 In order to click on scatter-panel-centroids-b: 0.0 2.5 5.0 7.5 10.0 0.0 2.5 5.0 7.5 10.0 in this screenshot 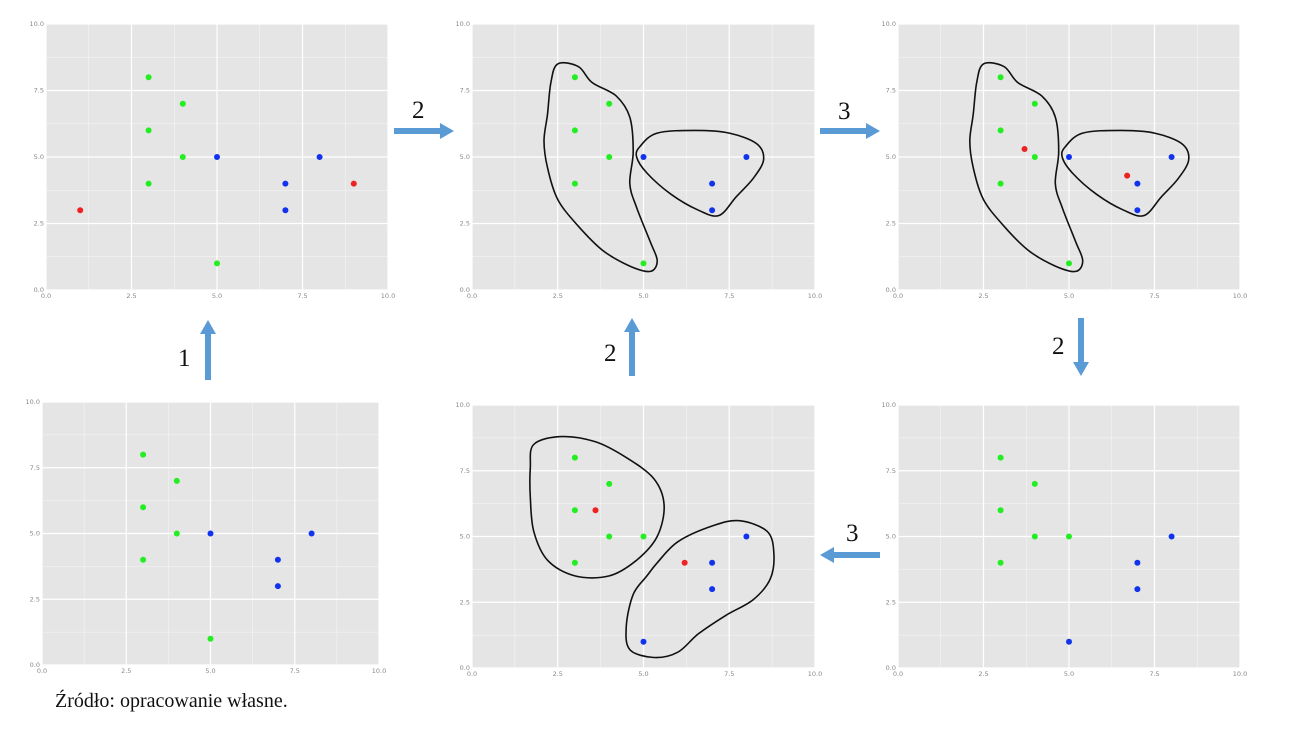, I will do `click(639, 539)`.